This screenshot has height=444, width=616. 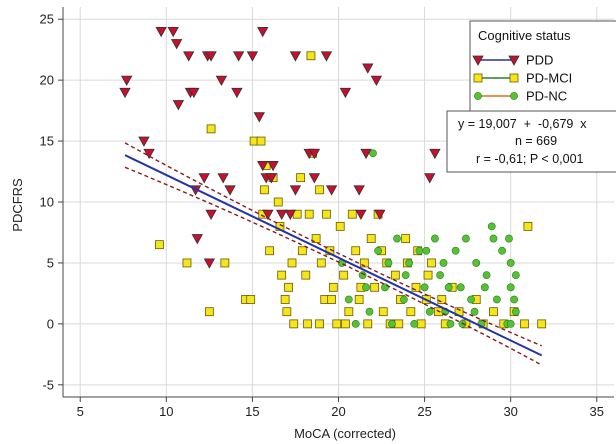 I want to click on legend-label: PD-MCI, so click(x=549, y=78).